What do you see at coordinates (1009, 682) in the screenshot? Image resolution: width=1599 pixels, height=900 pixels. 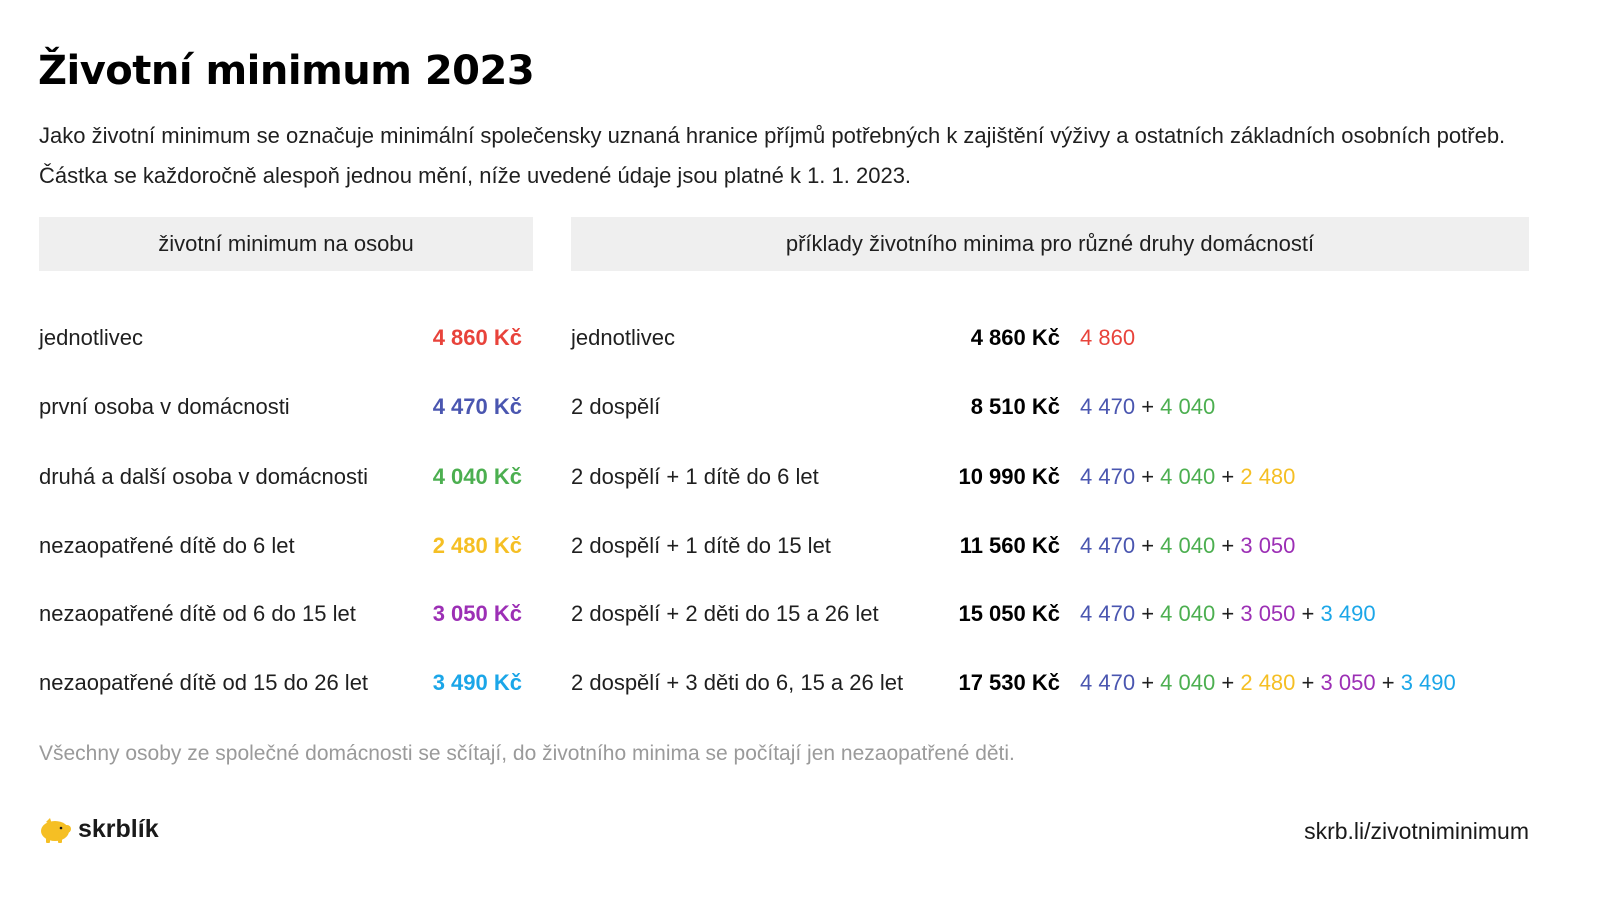 I see `household-total: 17 530 Kč` at bounding box center [1009, 682].